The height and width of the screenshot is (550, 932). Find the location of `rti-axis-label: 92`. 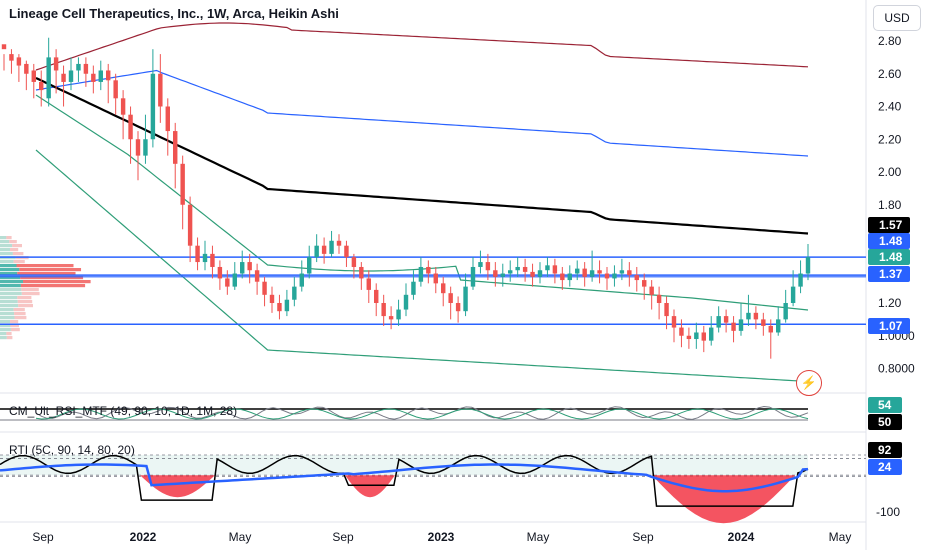

rti-axis-label: 92 is located at coordinates (885, 450).